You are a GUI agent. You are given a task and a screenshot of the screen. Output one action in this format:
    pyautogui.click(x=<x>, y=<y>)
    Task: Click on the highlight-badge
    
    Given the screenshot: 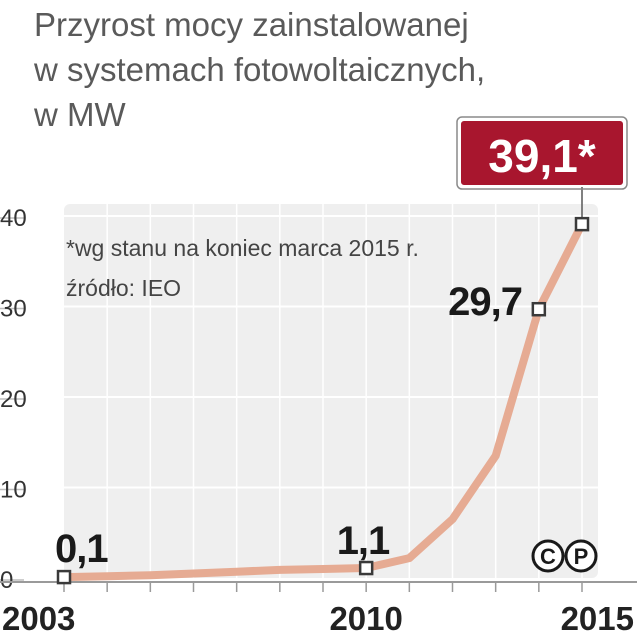 What is the action you would take?
    pyautogui.click(x=542, y=153)
    